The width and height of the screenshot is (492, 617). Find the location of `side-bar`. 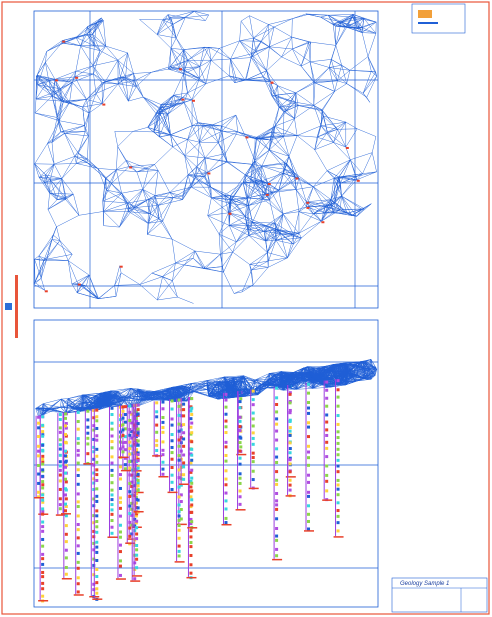

side-bar is located at coordinates (16, 306).